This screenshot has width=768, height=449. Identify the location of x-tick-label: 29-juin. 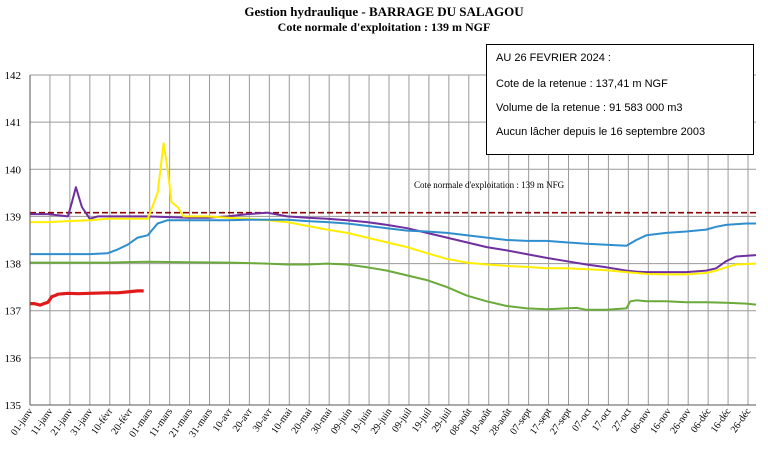
(382, 421).